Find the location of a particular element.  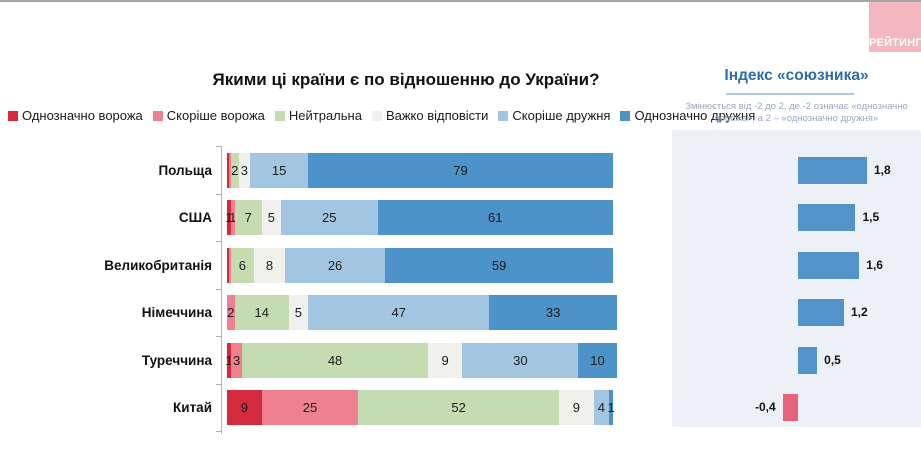

legend-item: Нейтральна is located at coordinates (318, 115).